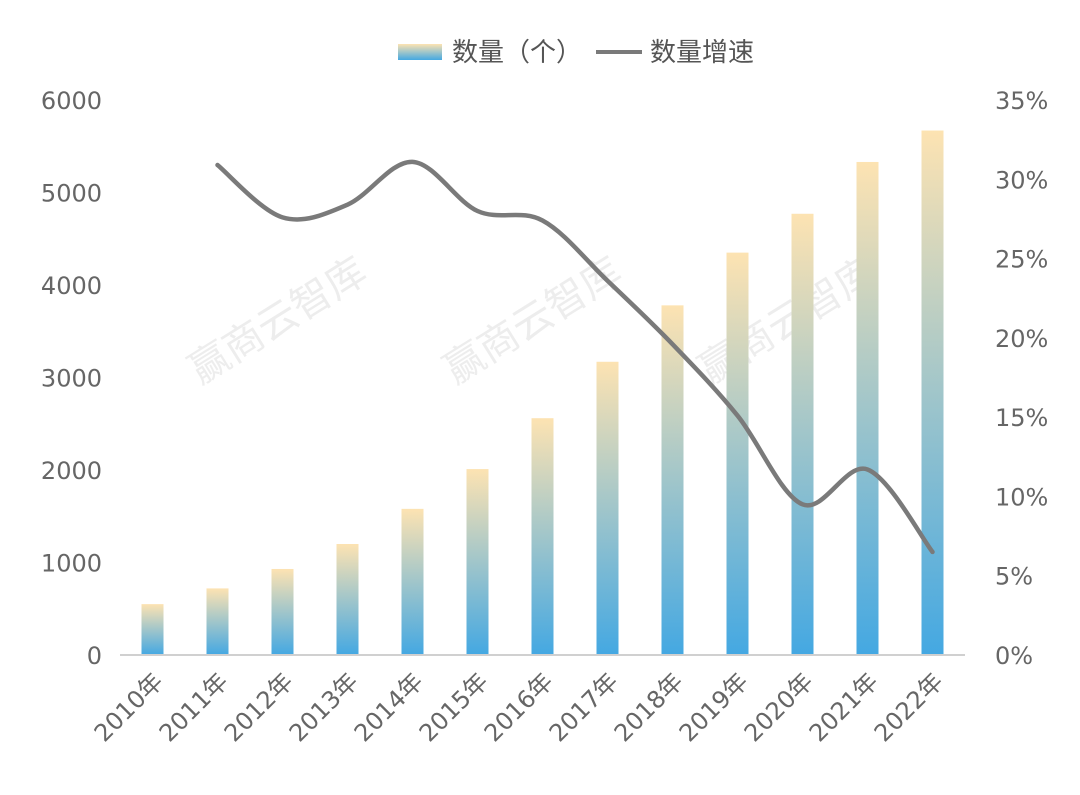 This screenshot has height=795, width=1080. What do you see at coordinates (779, 707) in the screenshot?
I see `x-tick-label: 2020年` at bounding box center [779, 707].